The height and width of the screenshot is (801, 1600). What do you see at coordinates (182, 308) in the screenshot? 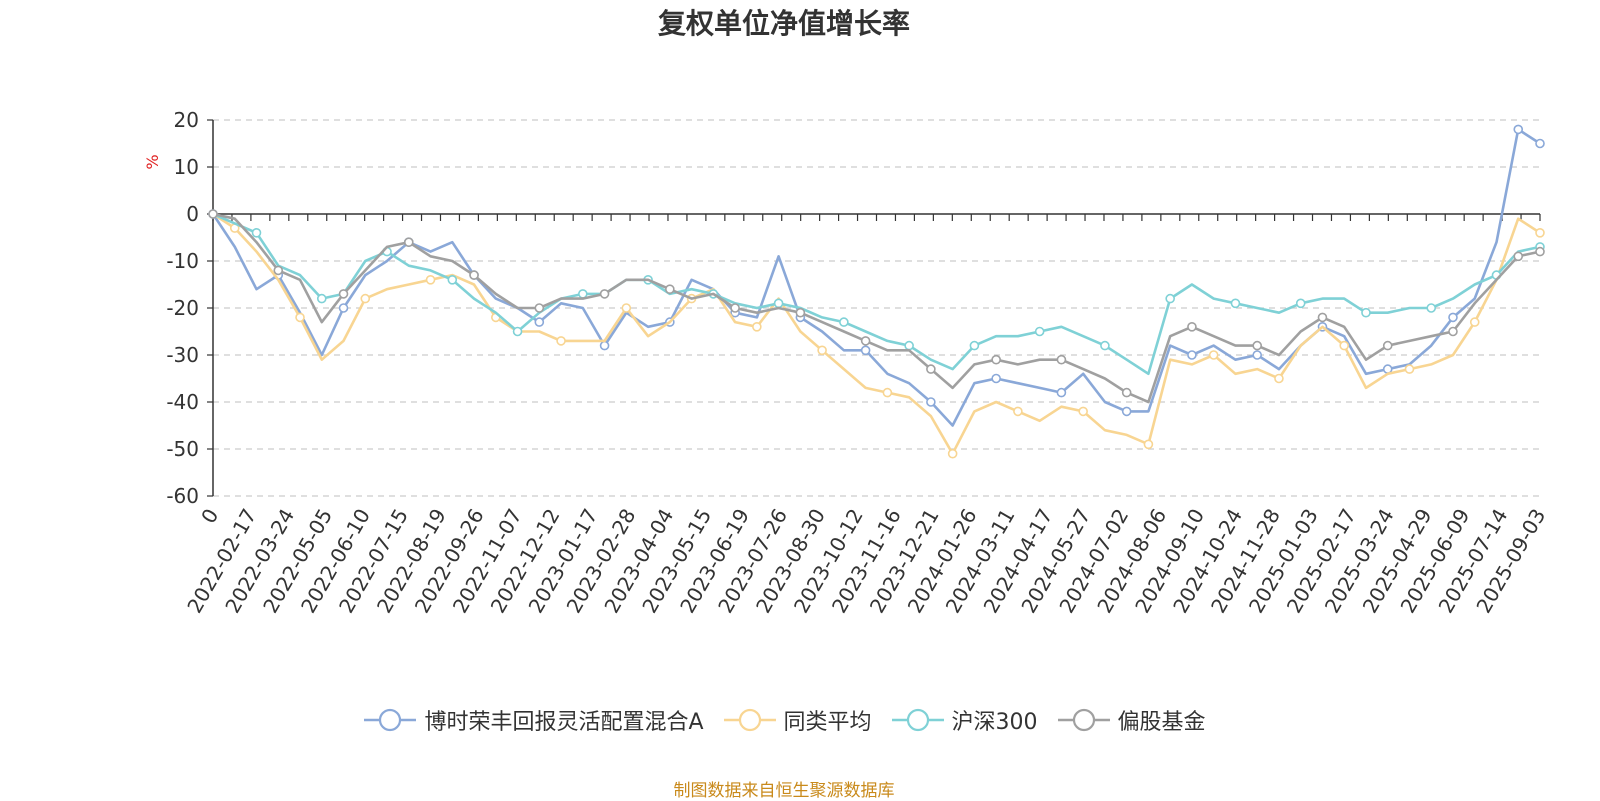
I see `y-tick-label: -20` at bounding box center [182, 308].